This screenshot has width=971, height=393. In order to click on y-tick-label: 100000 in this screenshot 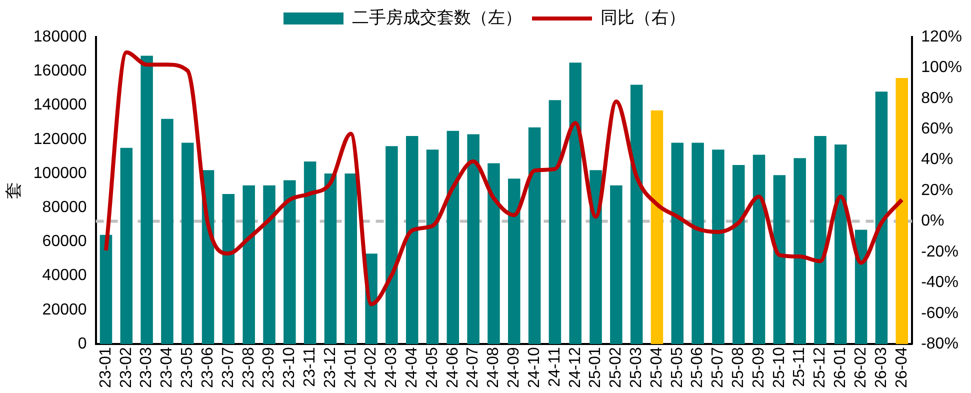, I will do `click(60, 173)`.